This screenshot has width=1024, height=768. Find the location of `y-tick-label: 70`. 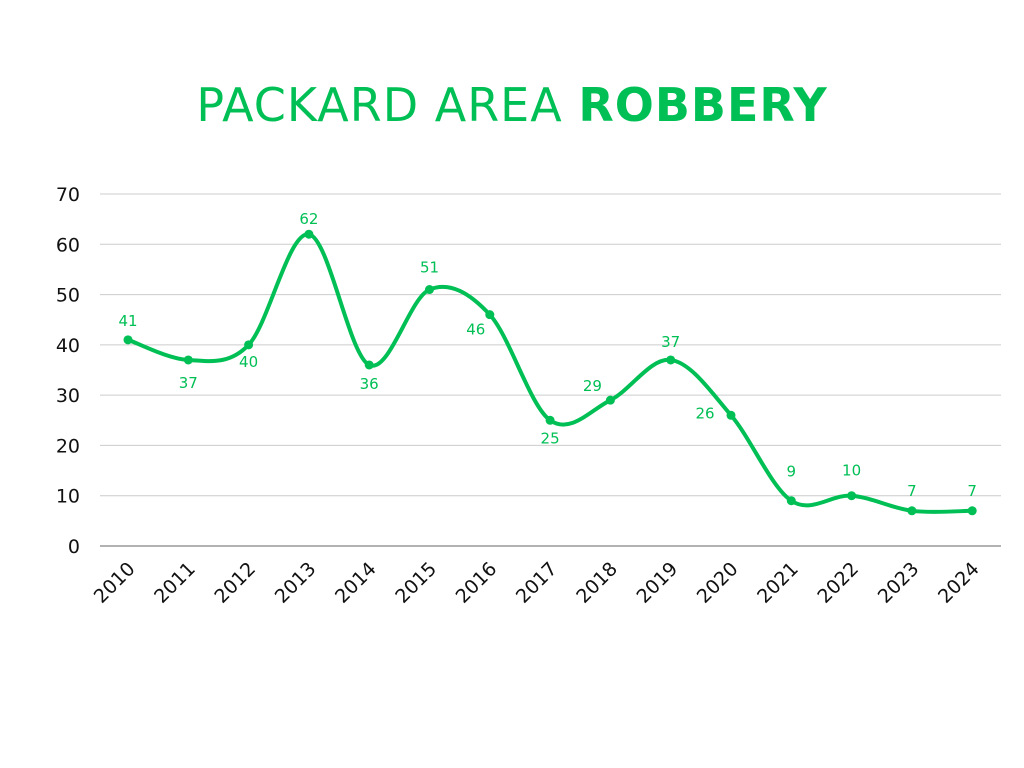

y-tick-label: 70 is located at coordinates (68, 195).